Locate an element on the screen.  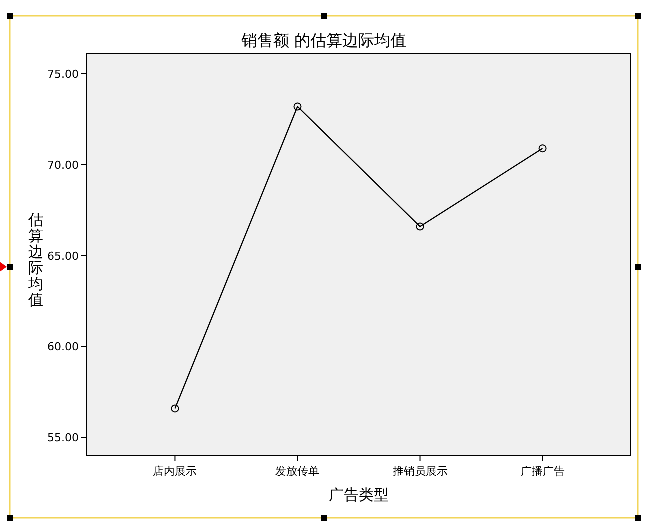
y-tick-label: 75.00 is located at coordinates (63, 74).